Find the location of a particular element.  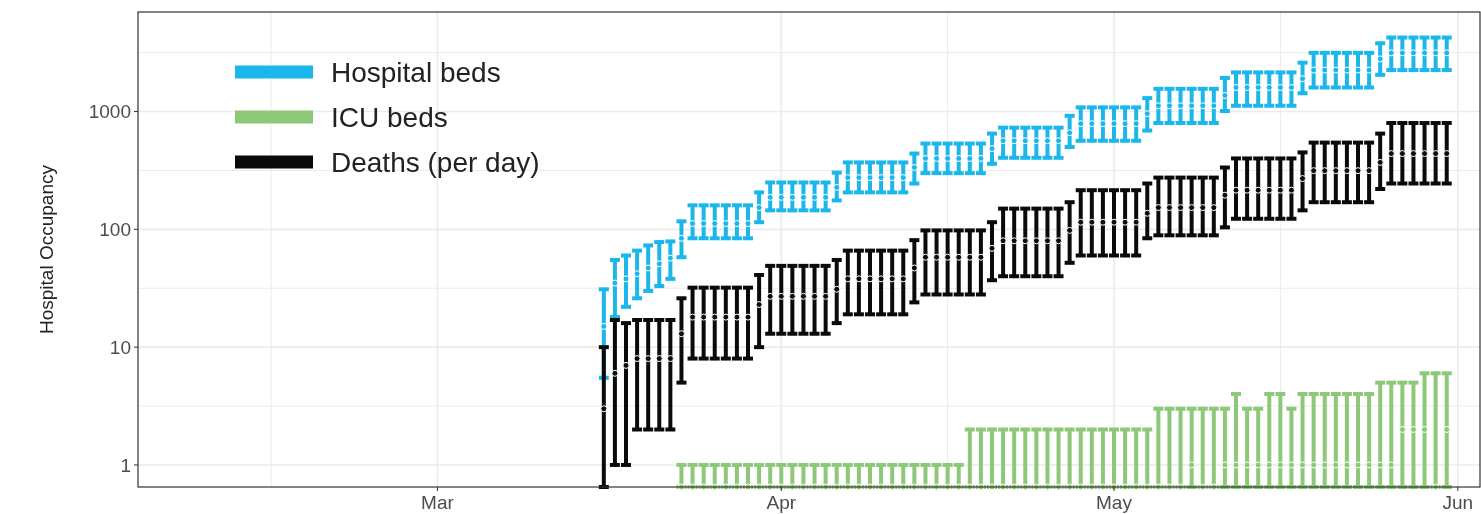

legend-label: ICU beds is located at coordinates (389, 117).